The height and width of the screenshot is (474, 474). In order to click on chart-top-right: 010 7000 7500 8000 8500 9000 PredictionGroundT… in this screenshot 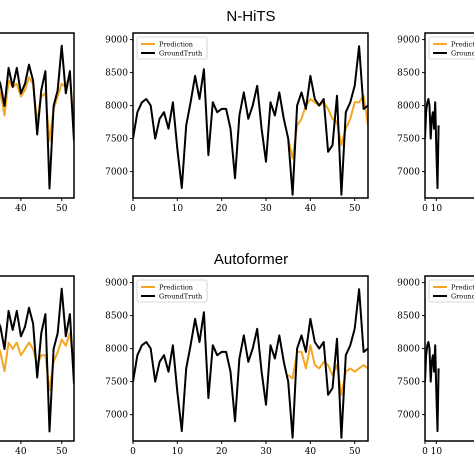, I will do `click(435, 123)`.